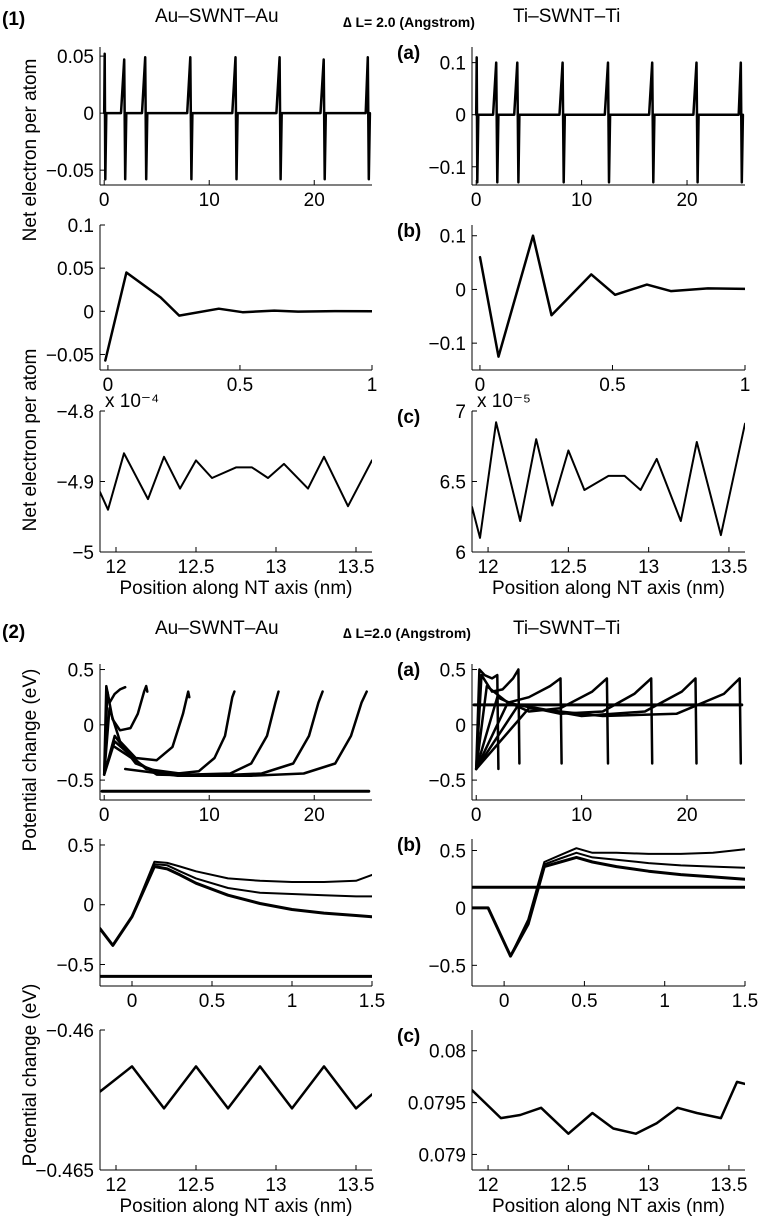 The image size is (772, 1231). What do you see at coordinates (460, 412) in the screenshot?
I see `y-tick-label: 7` at bounding box center [460, 412].